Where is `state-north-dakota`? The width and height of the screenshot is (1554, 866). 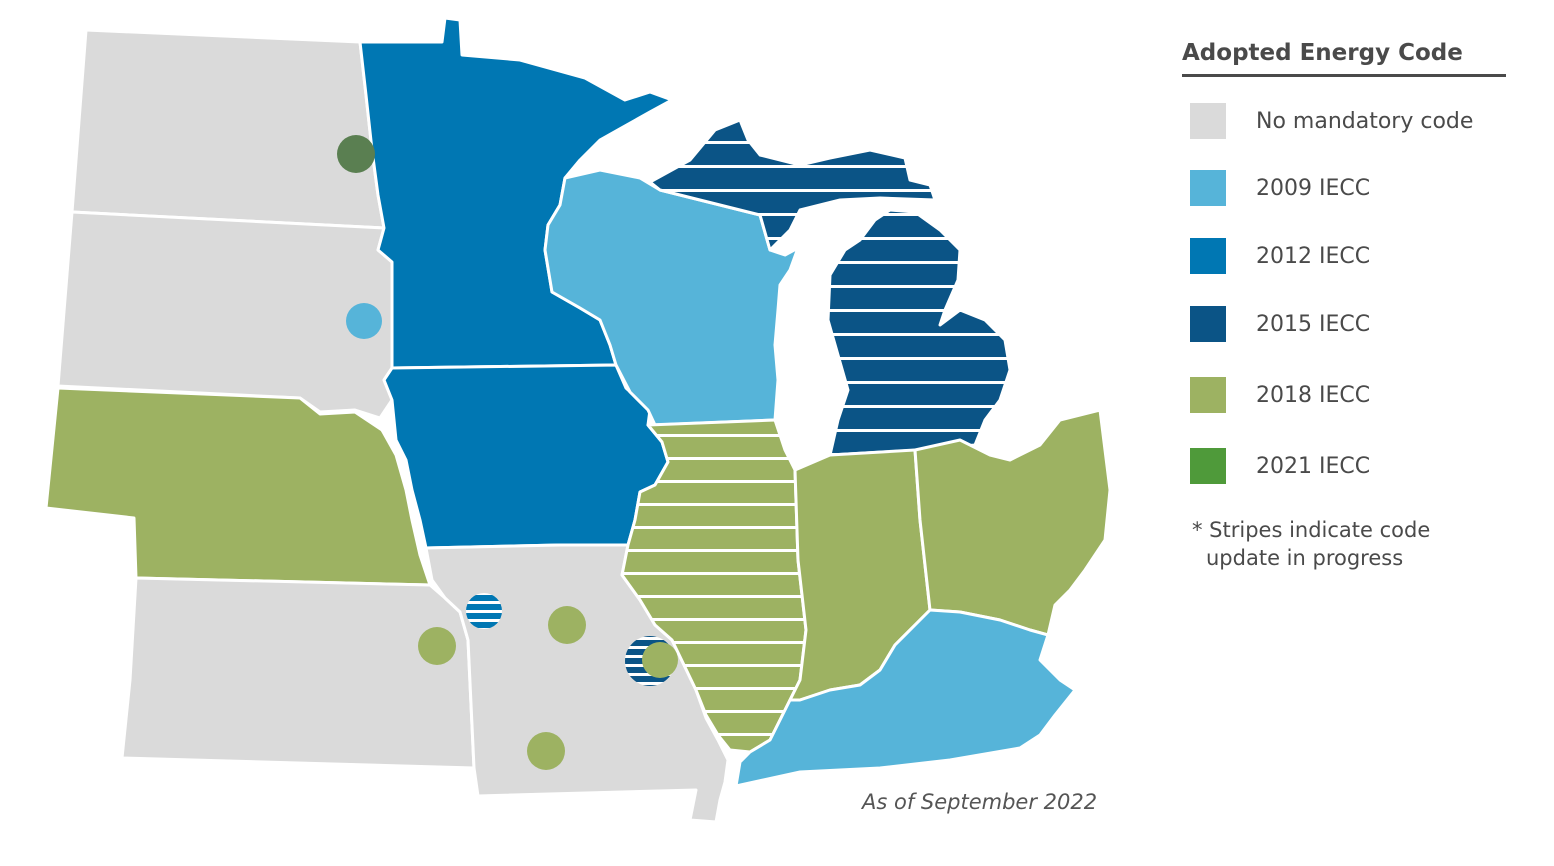
state-north-dakota is located at coordinates (228, 129).